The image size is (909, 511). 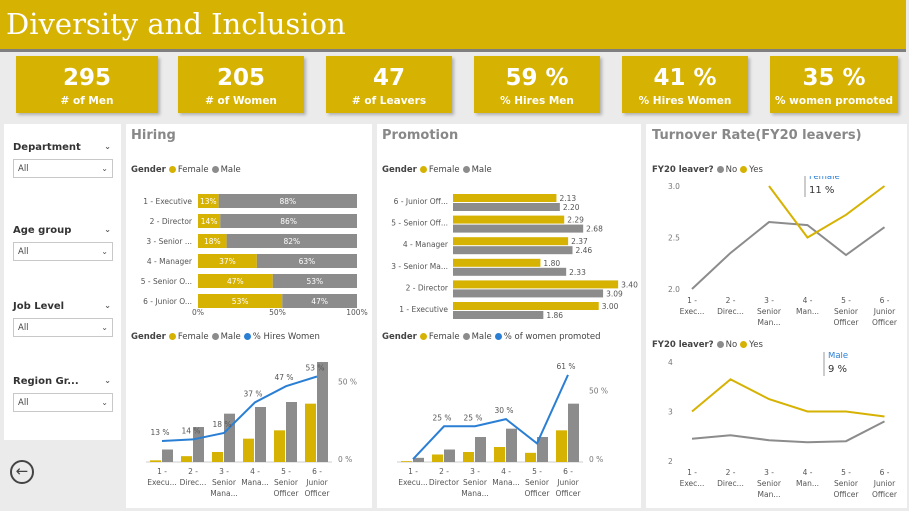 What do you see at coordinates (444, 477) in the screenshot?
I see `category-label: 2 -Director` at bounding box center [444, 477].